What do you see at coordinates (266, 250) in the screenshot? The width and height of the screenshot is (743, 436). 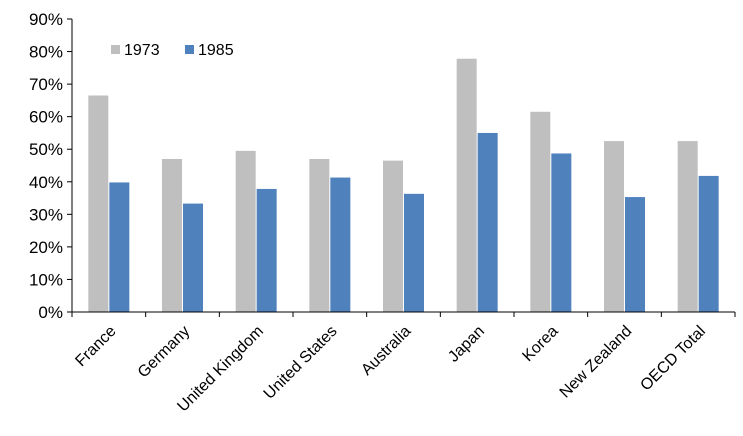 I see `bar-1985-united-kingdom` at bounding box center [266, 250].